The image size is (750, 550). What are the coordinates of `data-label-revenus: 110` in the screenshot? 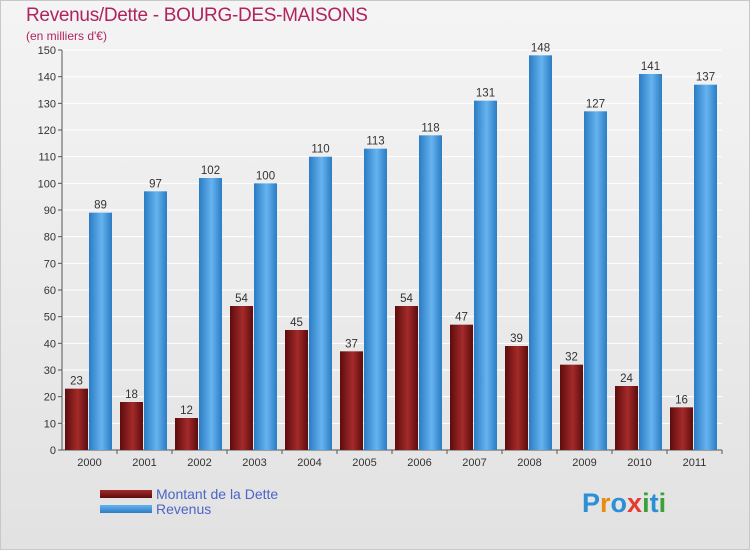 It's located at (320, 150).